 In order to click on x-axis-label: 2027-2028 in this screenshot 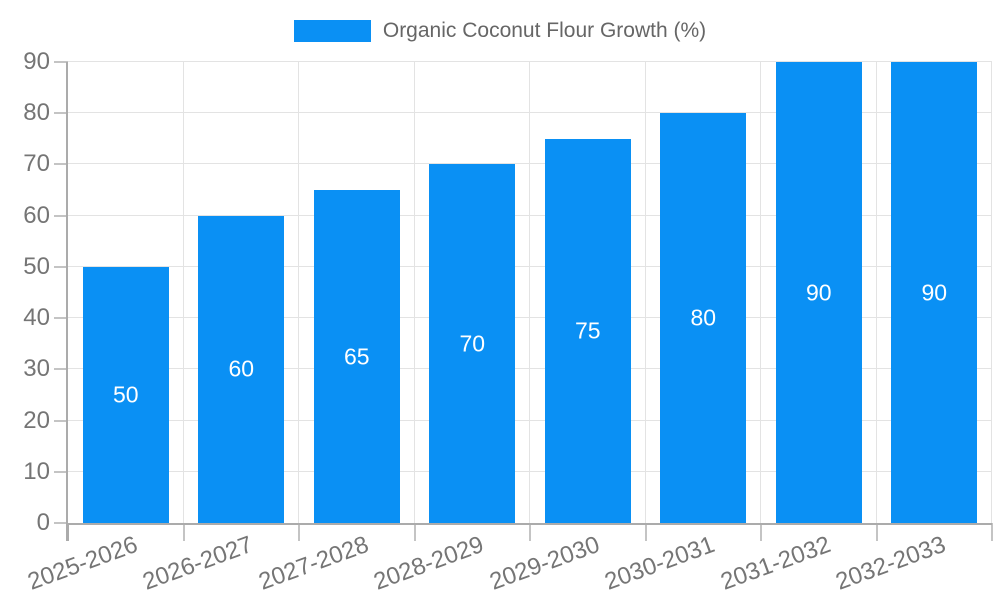, I will do `click(313, 563)`.